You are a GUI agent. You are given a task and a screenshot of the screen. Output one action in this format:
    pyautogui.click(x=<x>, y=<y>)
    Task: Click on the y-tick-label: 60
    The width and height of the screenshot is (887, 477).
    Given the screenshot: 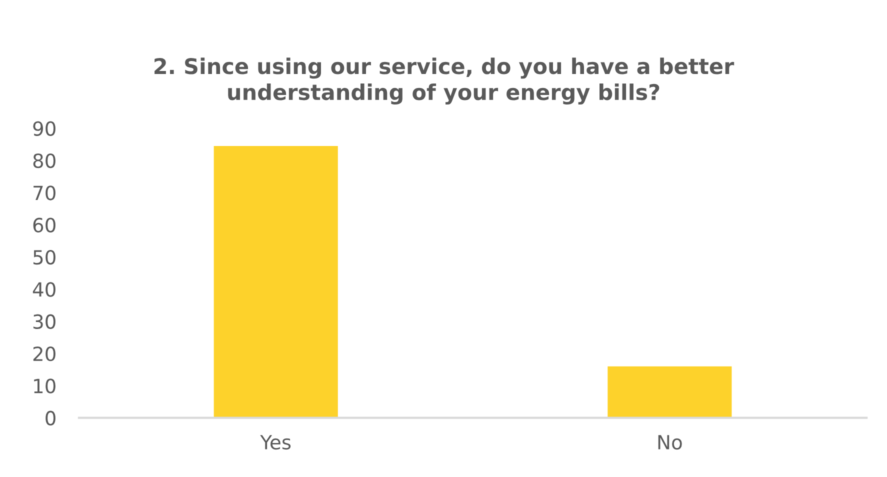 What is the action you would take?
    pyautogui.click(x=44, y=225)
    